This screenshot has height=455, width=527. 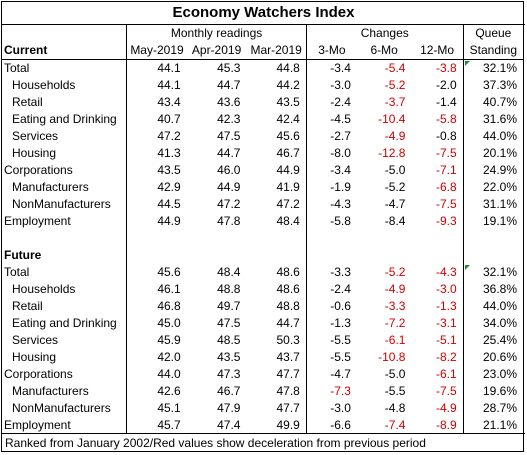 I want to click on change-12mo: -7.1, so click(x=437, y=170).